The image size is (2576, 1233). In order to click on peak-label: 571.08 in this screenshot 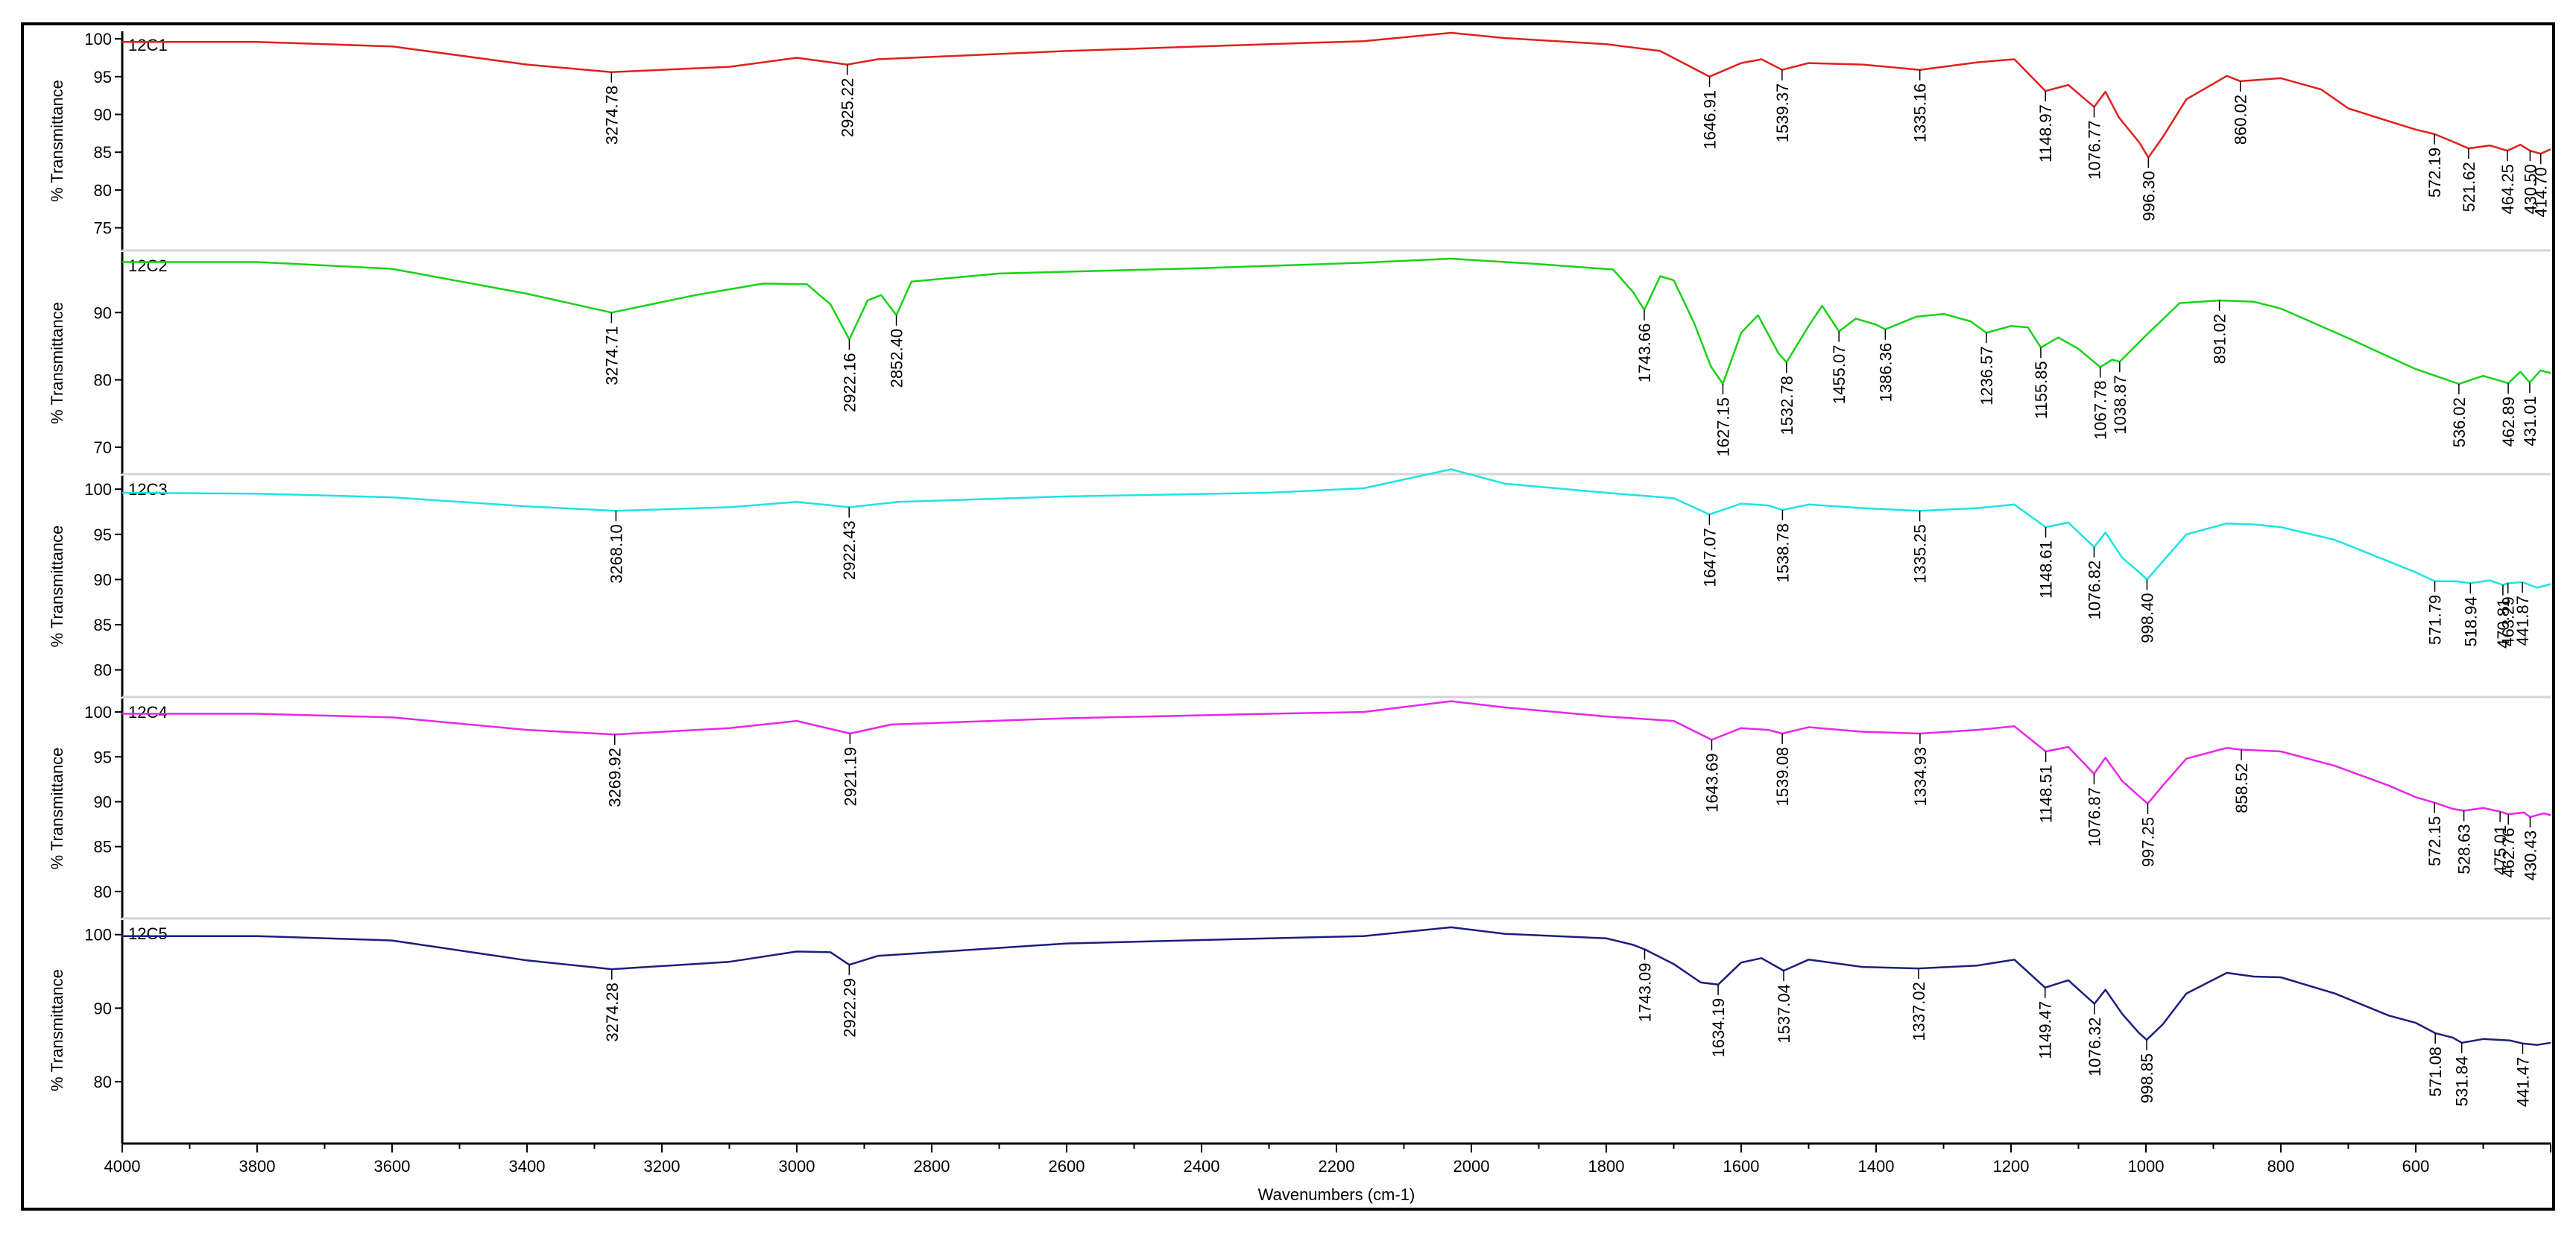, I will do `click(2435, 1072)`.